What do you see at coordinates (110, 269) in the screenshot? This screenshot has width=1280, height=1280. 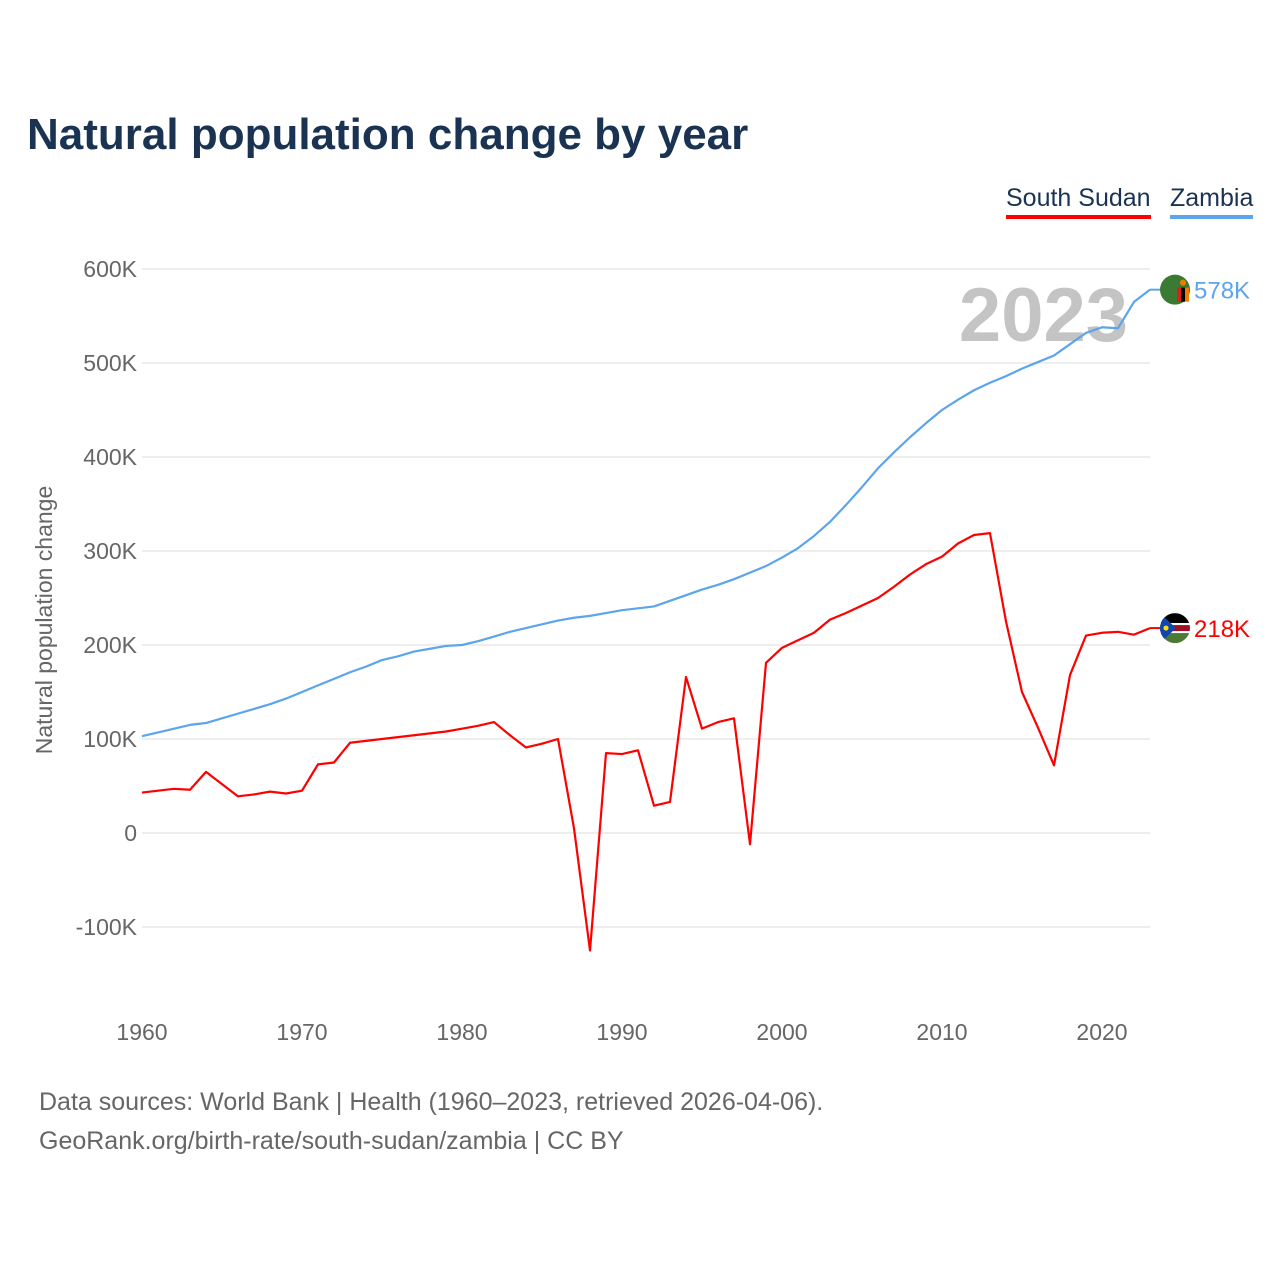 I see `y-tick-label: 600K` at bounding box center [110, 269].